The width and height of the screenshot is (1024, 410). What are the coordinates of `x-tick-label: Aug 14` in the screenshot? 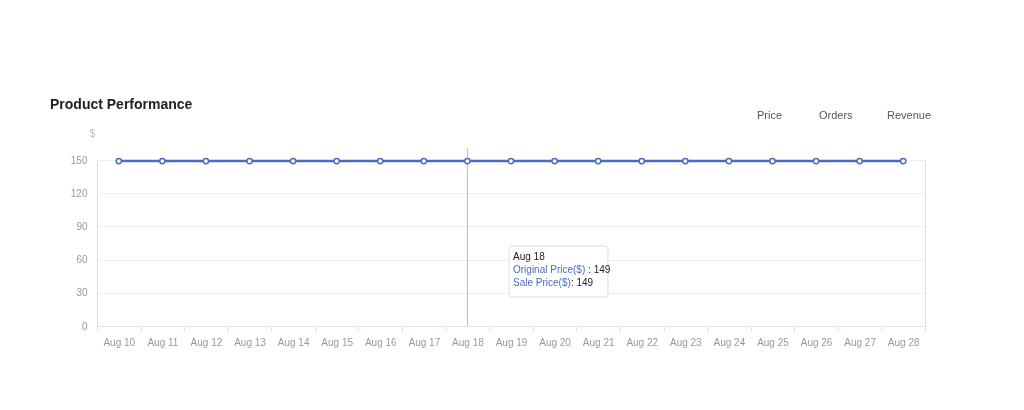 It's located at (293, 342).